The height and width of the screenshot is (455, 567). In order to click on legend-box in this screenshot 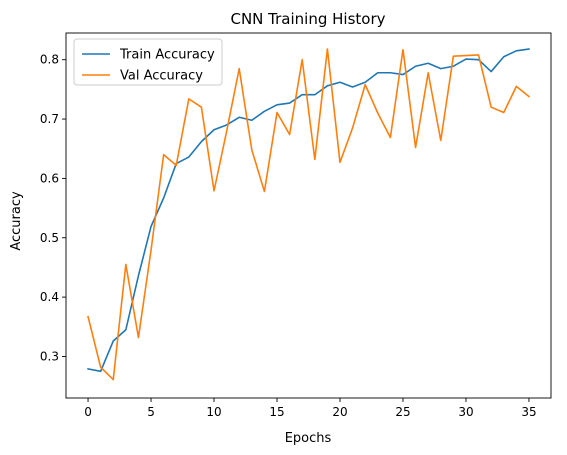, I will do `click(148, 62)`.